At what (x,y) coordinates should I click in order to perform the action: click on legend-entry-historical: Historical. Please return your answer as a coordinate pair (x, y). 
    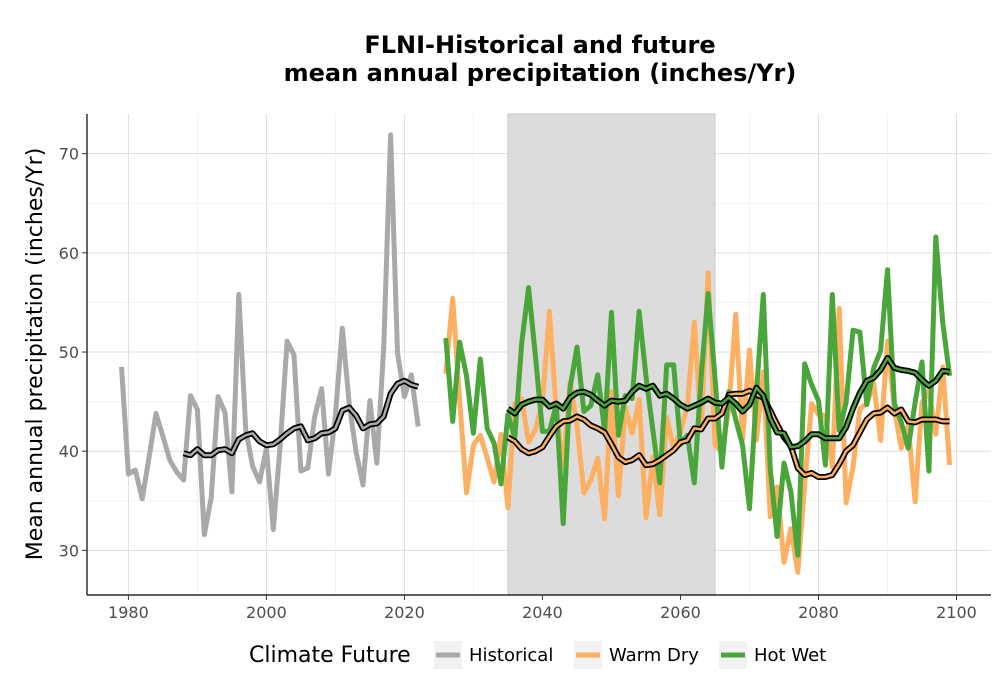
    Looking at the image, I should click on (493, 655).